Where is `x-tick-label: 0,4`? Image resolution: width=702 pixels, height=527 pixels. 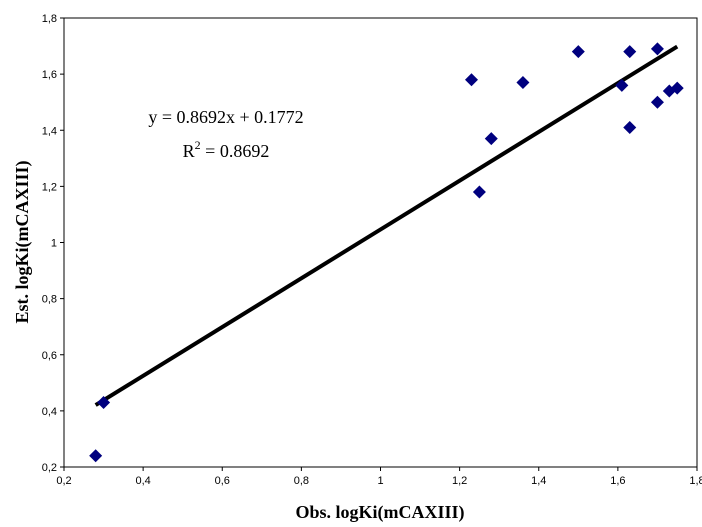
x-tick-label: 0,4 is located at coordinates (142, 481).